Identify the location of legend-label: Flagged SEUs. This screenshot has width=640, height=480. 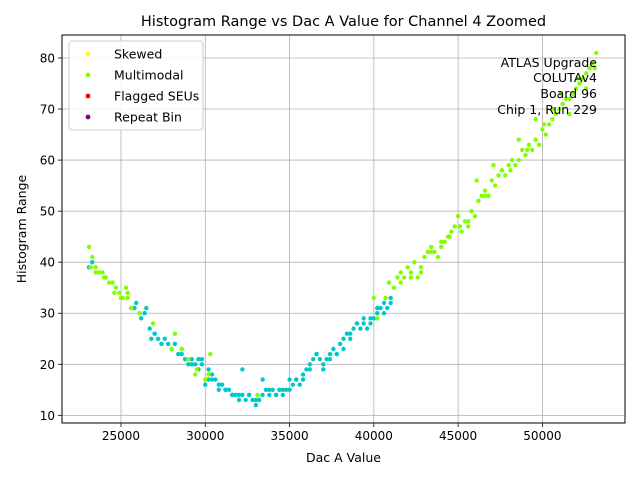
(156, 96).